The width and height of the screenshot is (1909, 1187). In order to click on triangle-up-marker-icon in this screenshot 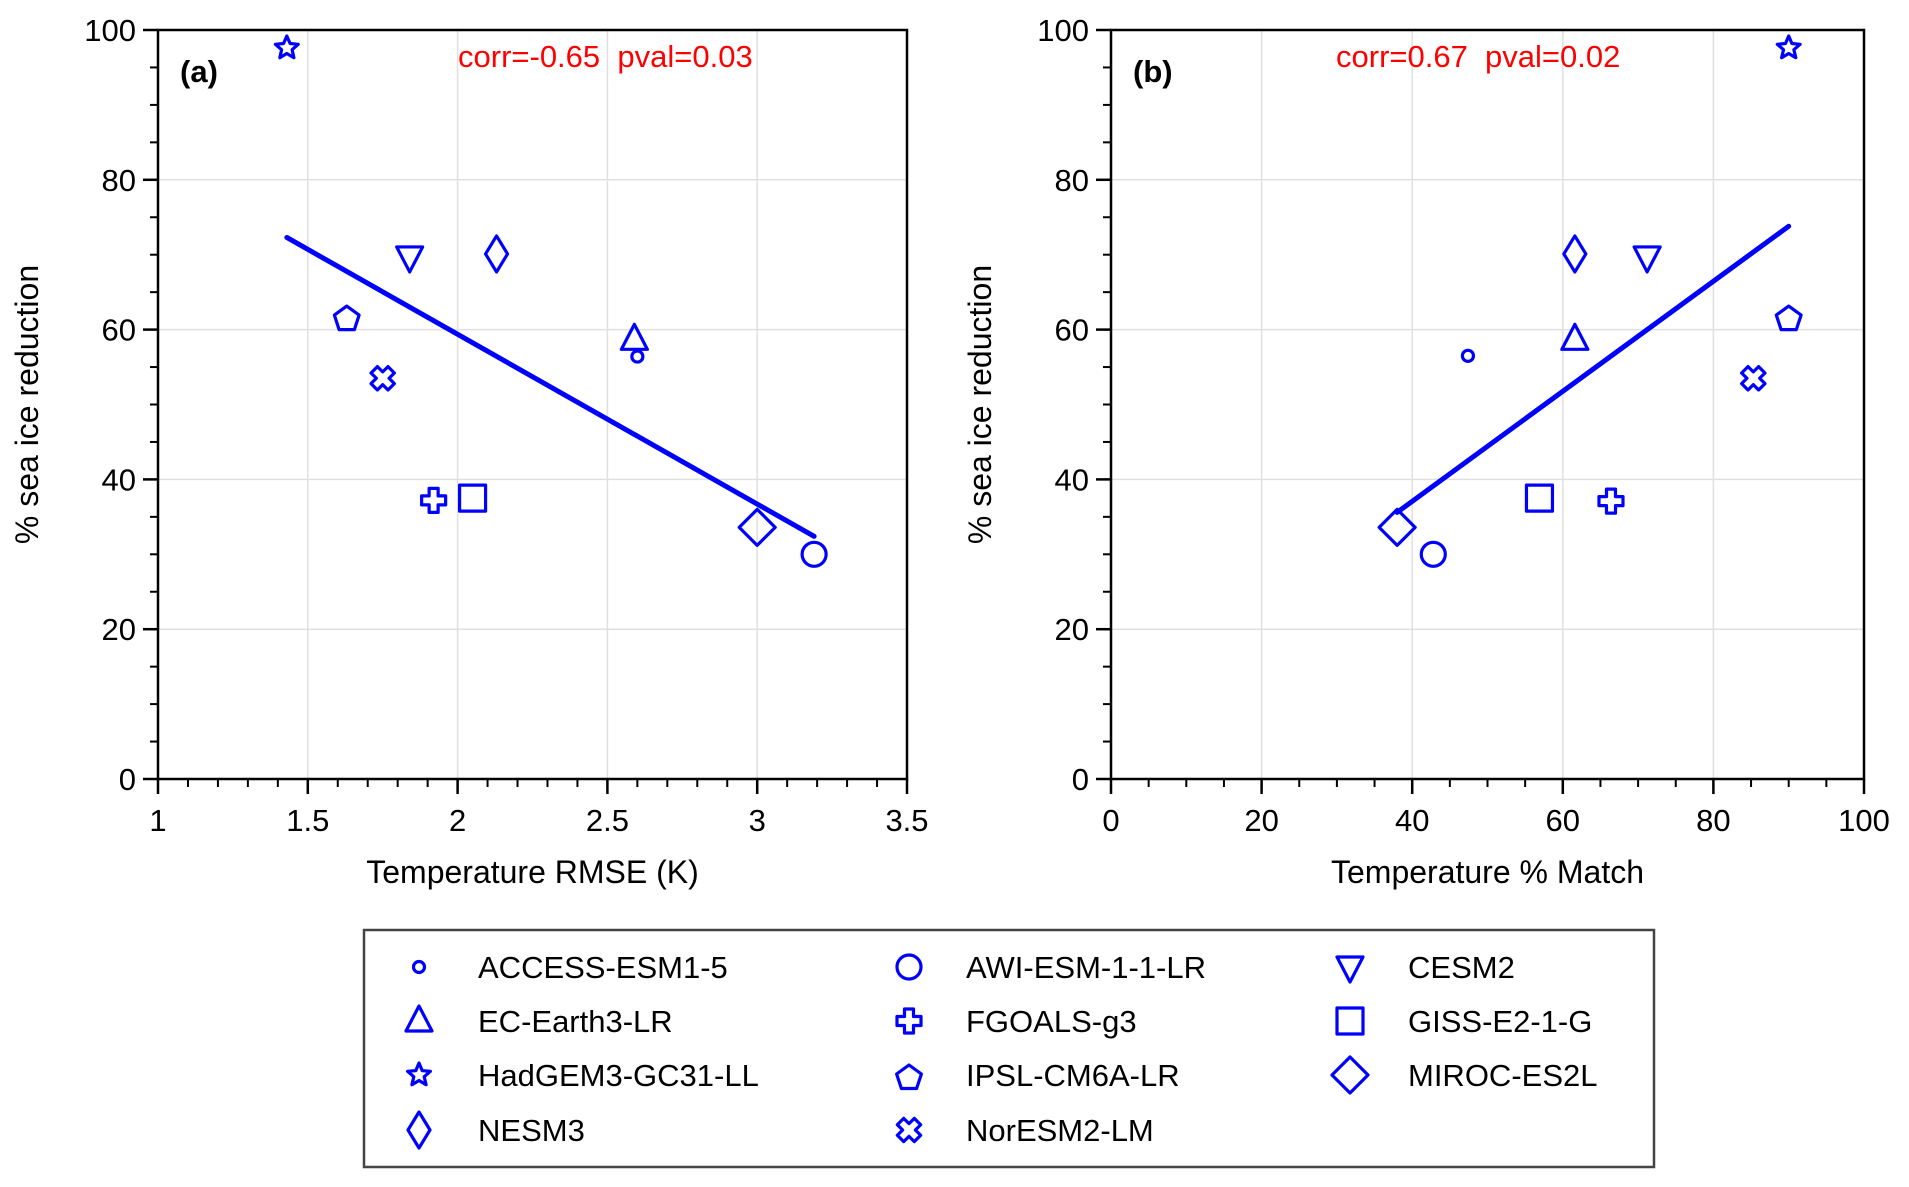, I will do `click(419, 1018)`.